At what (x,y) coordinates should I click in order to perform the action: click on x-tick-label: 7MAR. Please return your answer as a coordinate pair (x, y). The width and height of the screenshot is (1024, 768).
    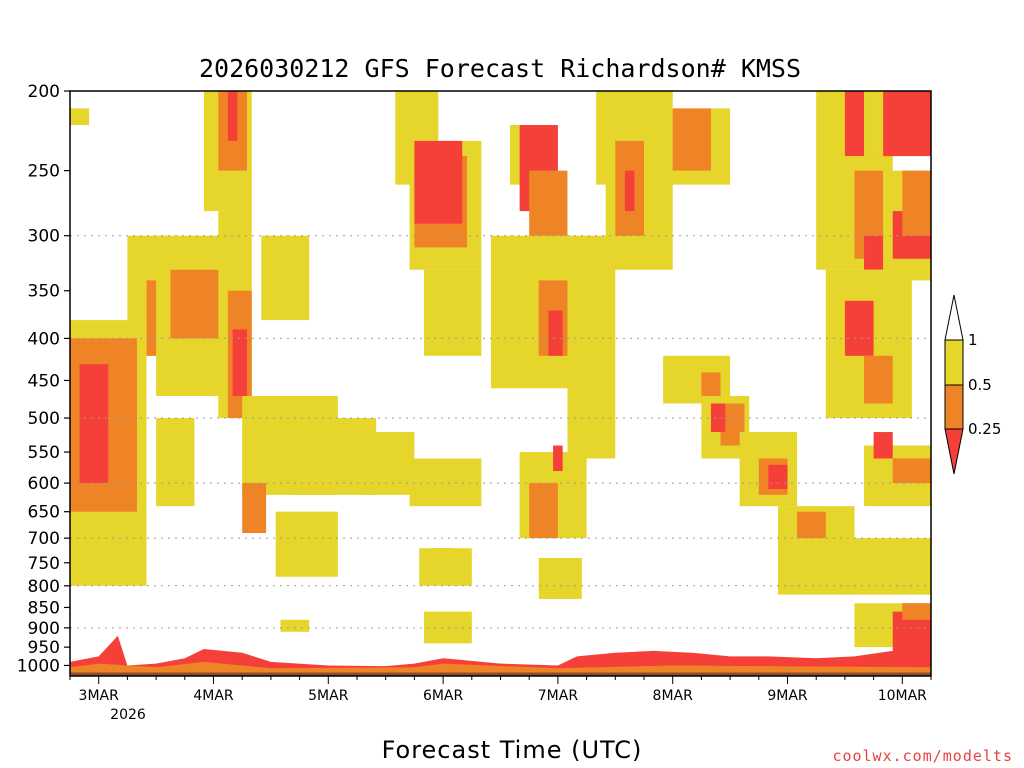
    Looking at the image, I should click on (558, 696).